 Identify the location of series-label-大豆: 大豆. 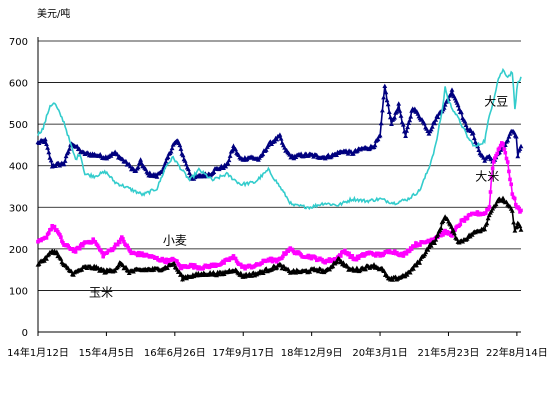
(496, 101).